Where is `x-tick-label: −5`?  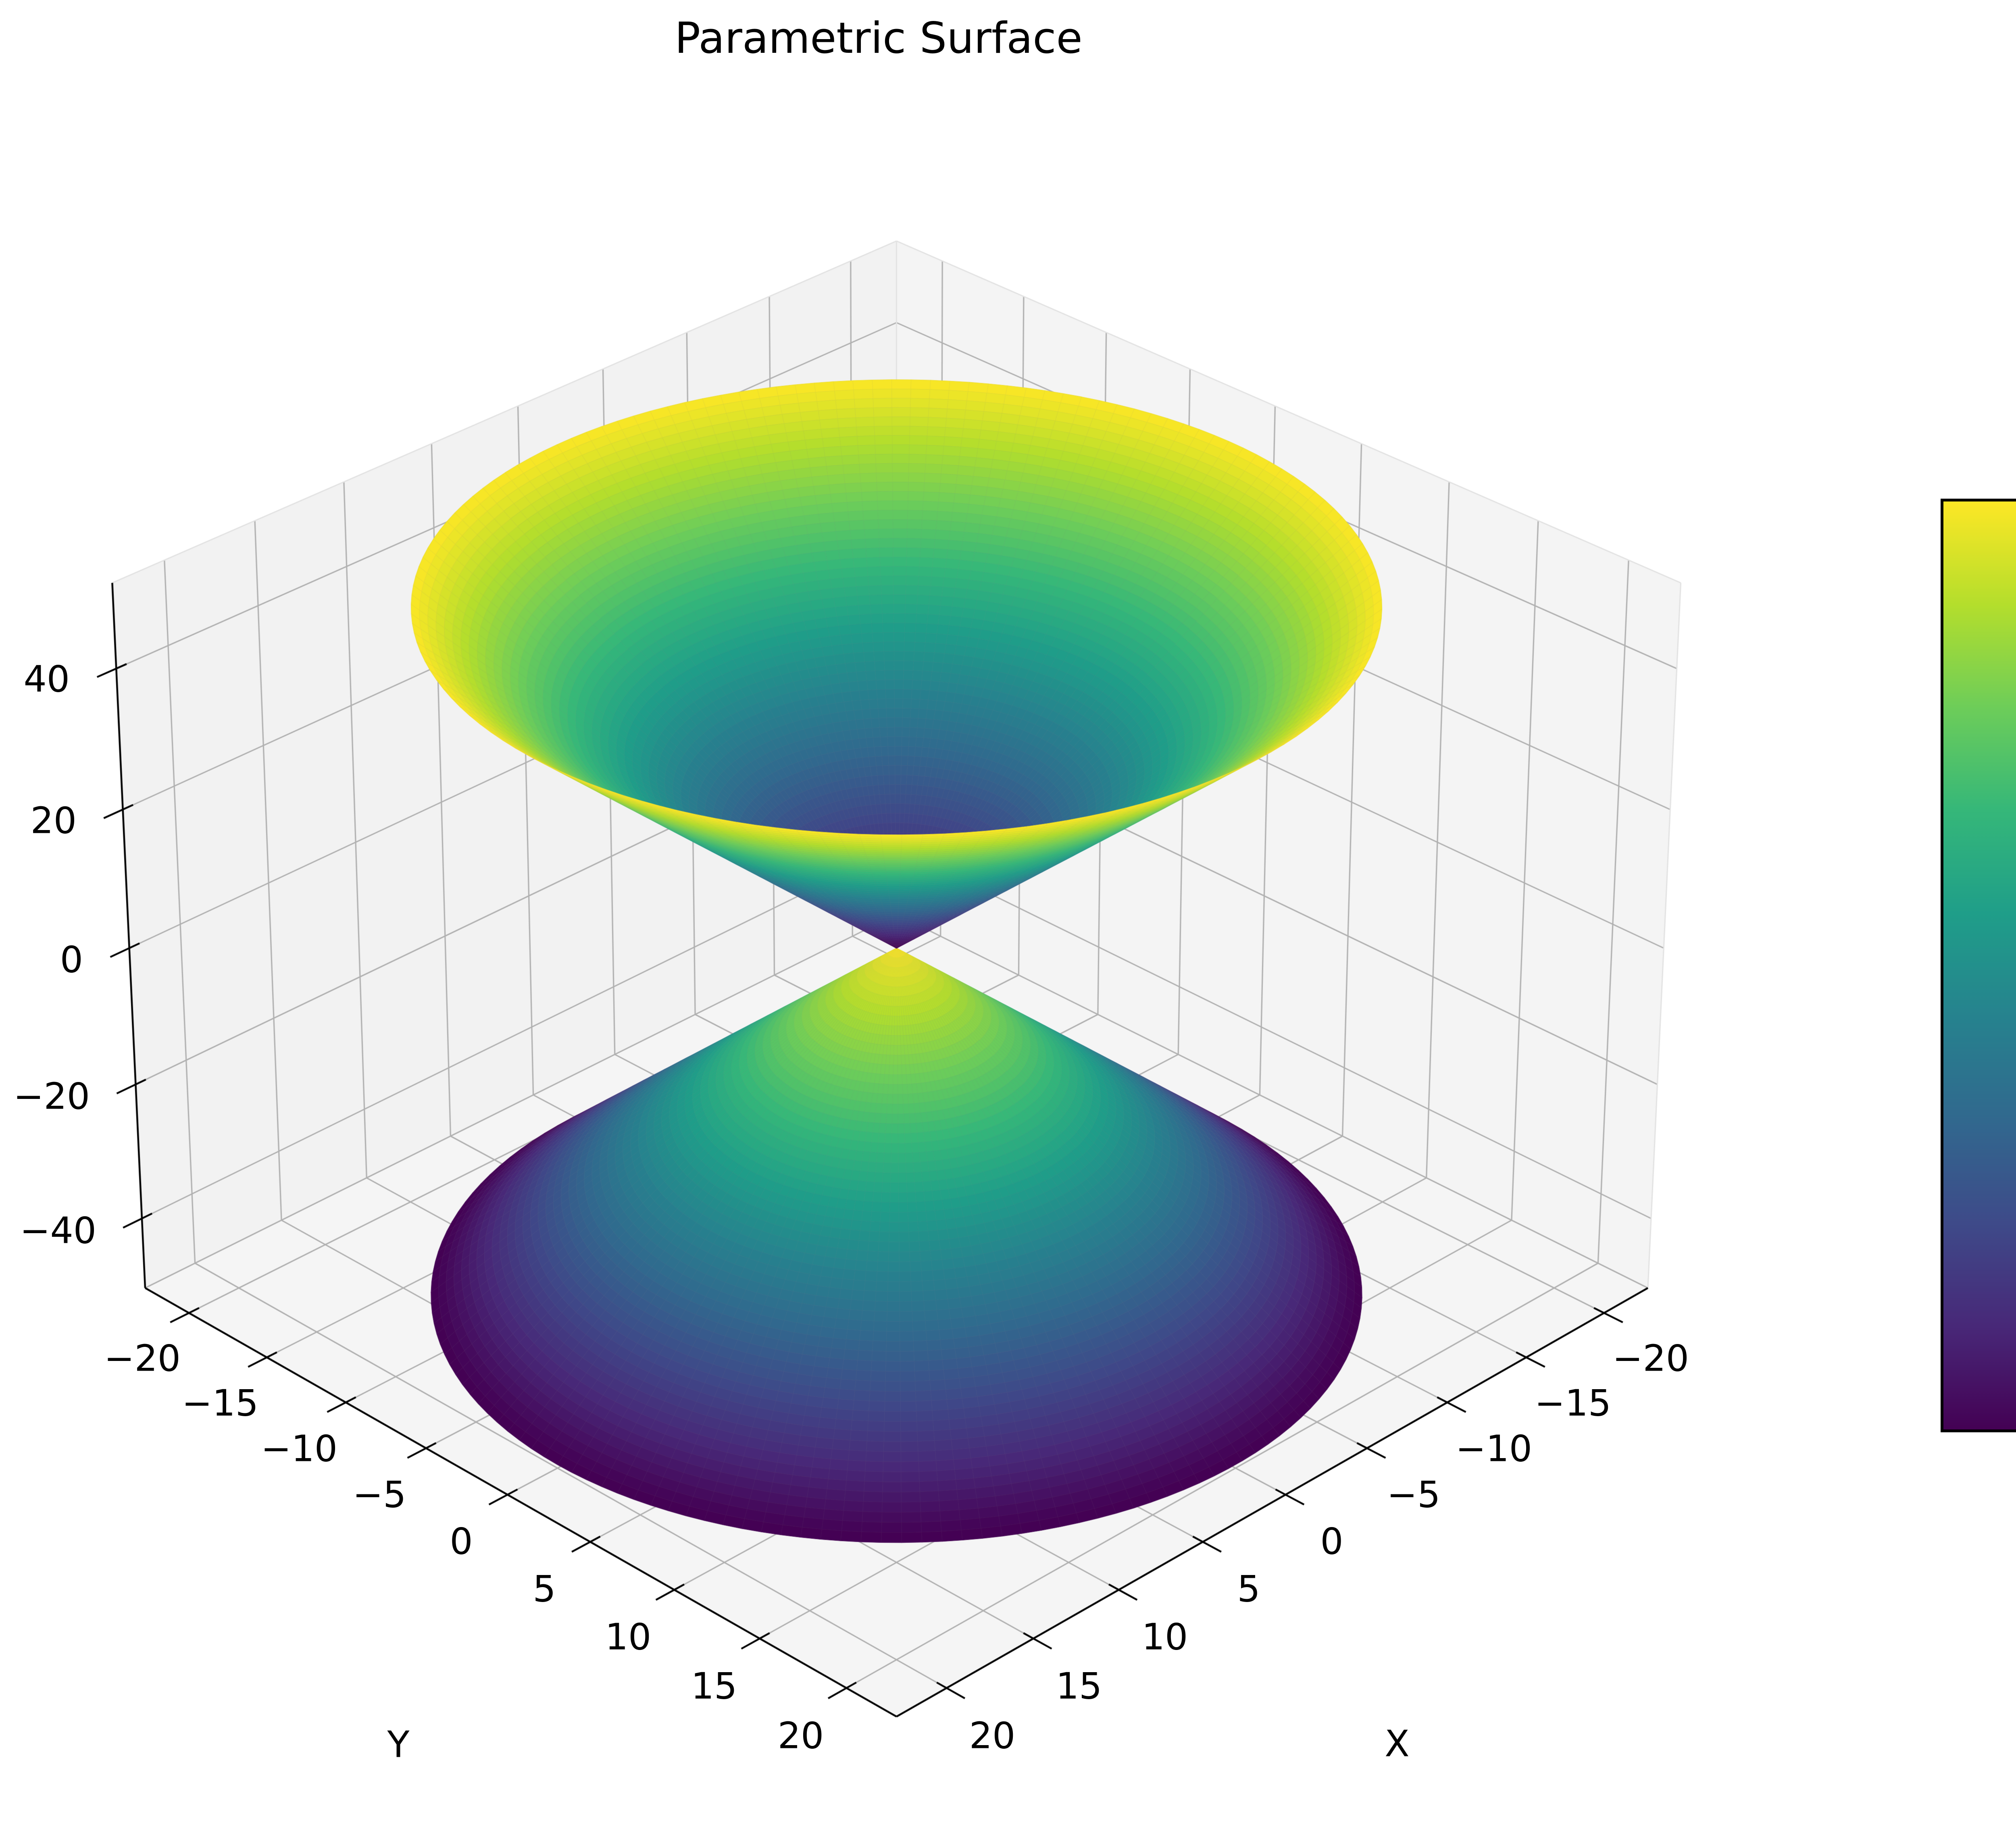 x-tick-label: −5 is located at coordinates (1414, 1494).